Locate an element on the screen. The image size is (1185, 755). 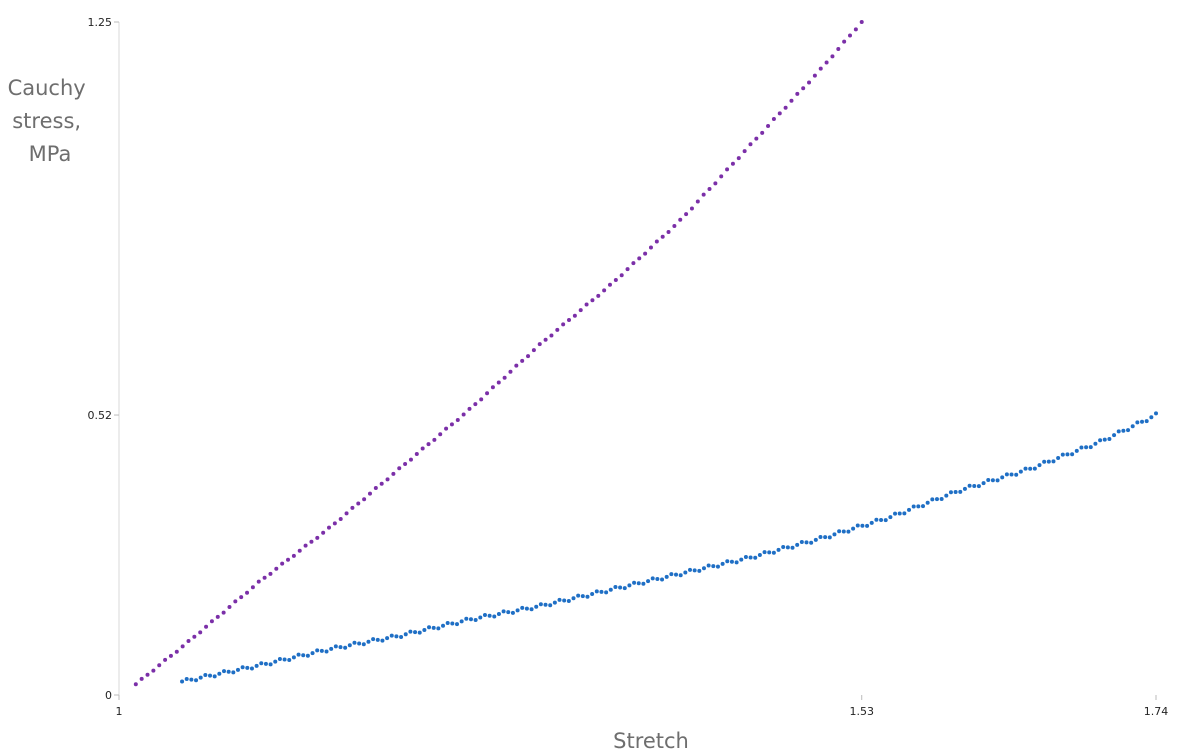
y-axis-title-line-3: MPa is located at coordinates (50, 154).